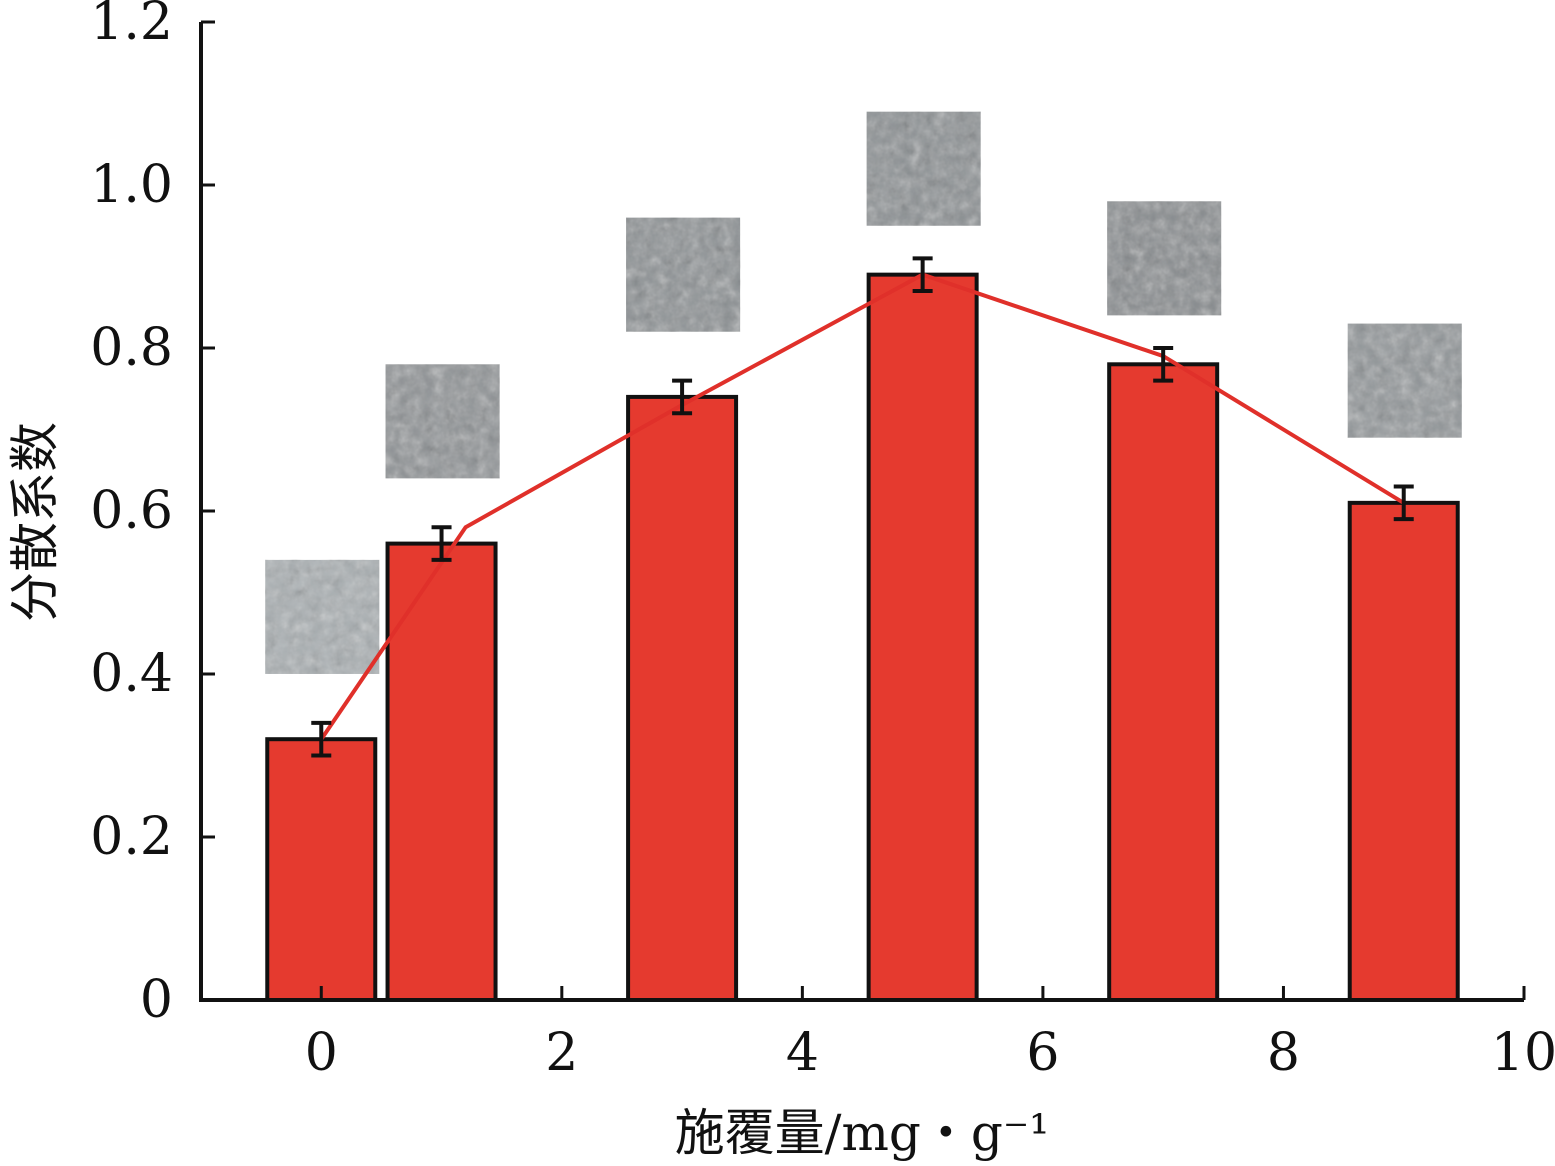 This screenshot has height=1166, width=1555. Describe the element at coordinates (1283, 1053) in the screenshot. I see `x-tick-label: 8` at that location.